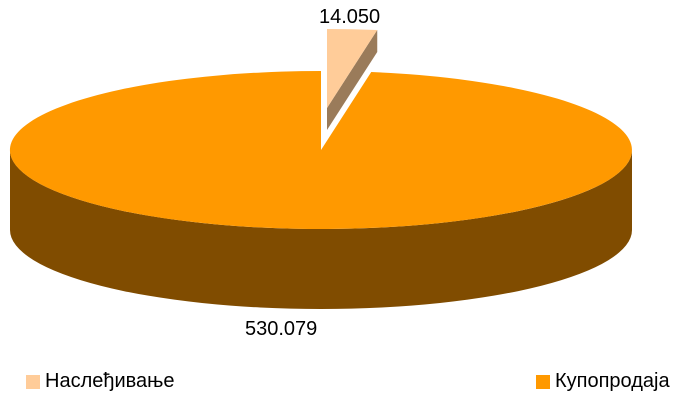  Describe the element at coordinates (543, 381) in the screenshot. I see `legend-swatch-purchase` at that location.